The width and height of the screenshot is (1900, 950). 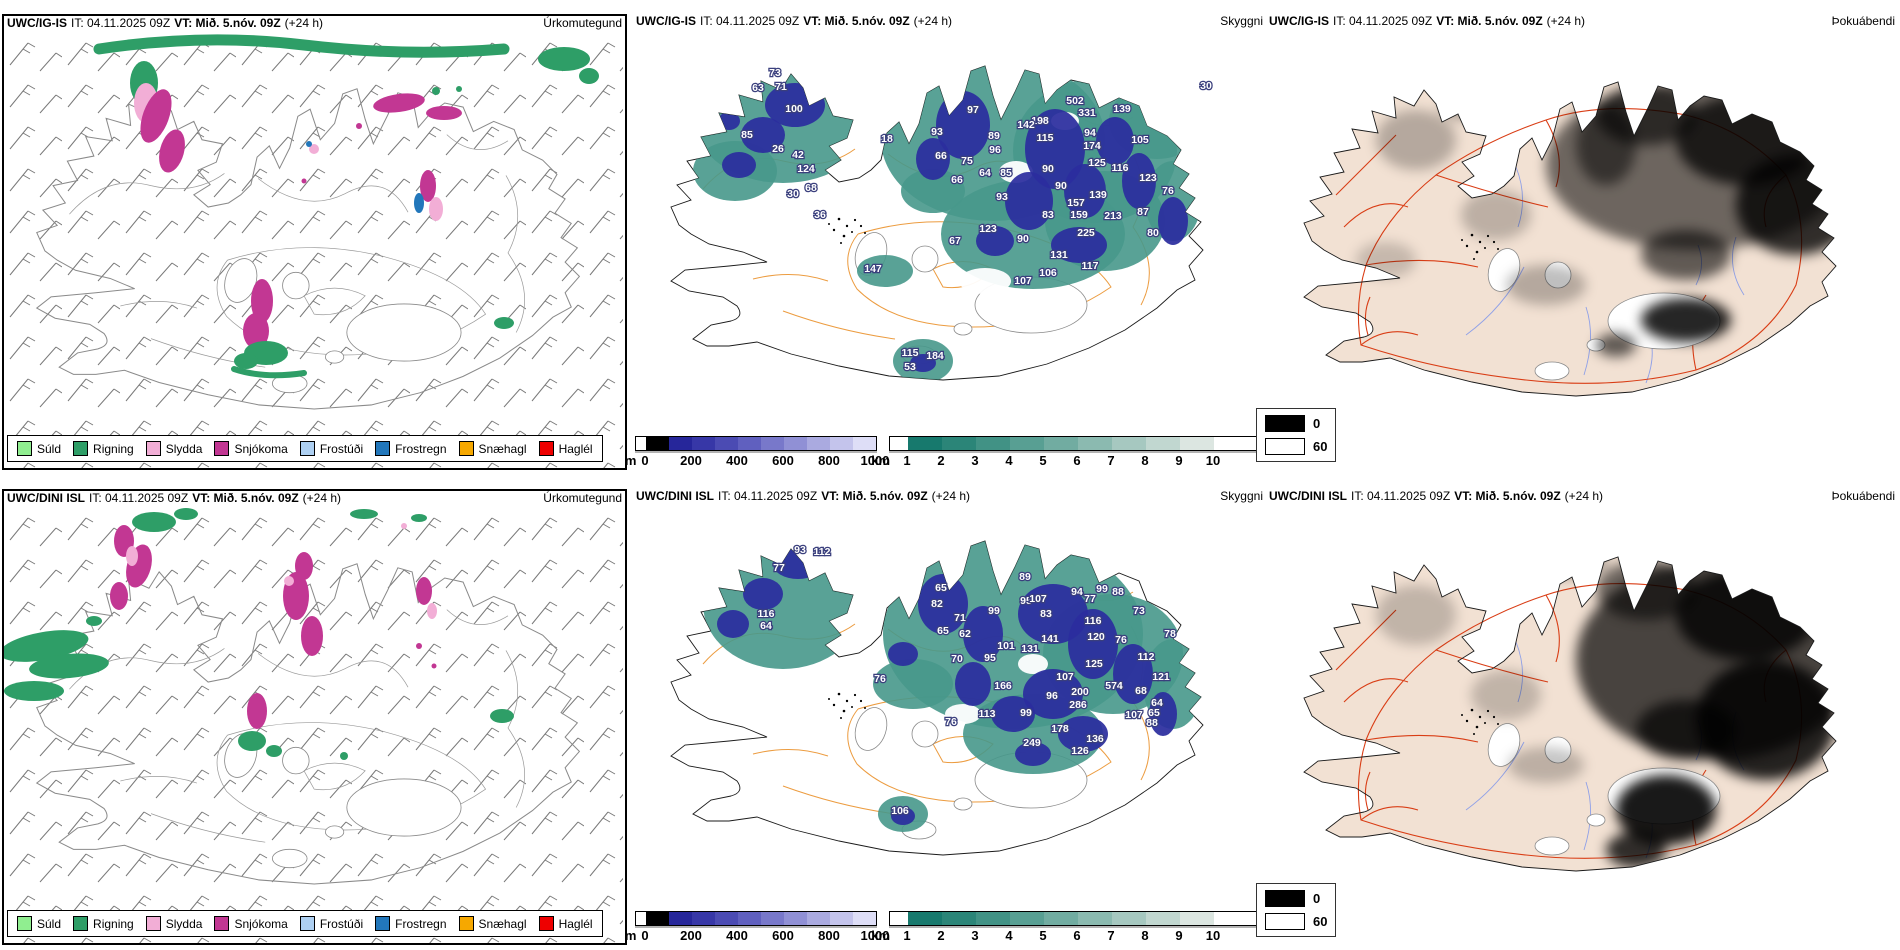 What do you see at coordinates (935, 356) in the screenshot?
I see `svg-text: 184` at bounding box center [935, 356].